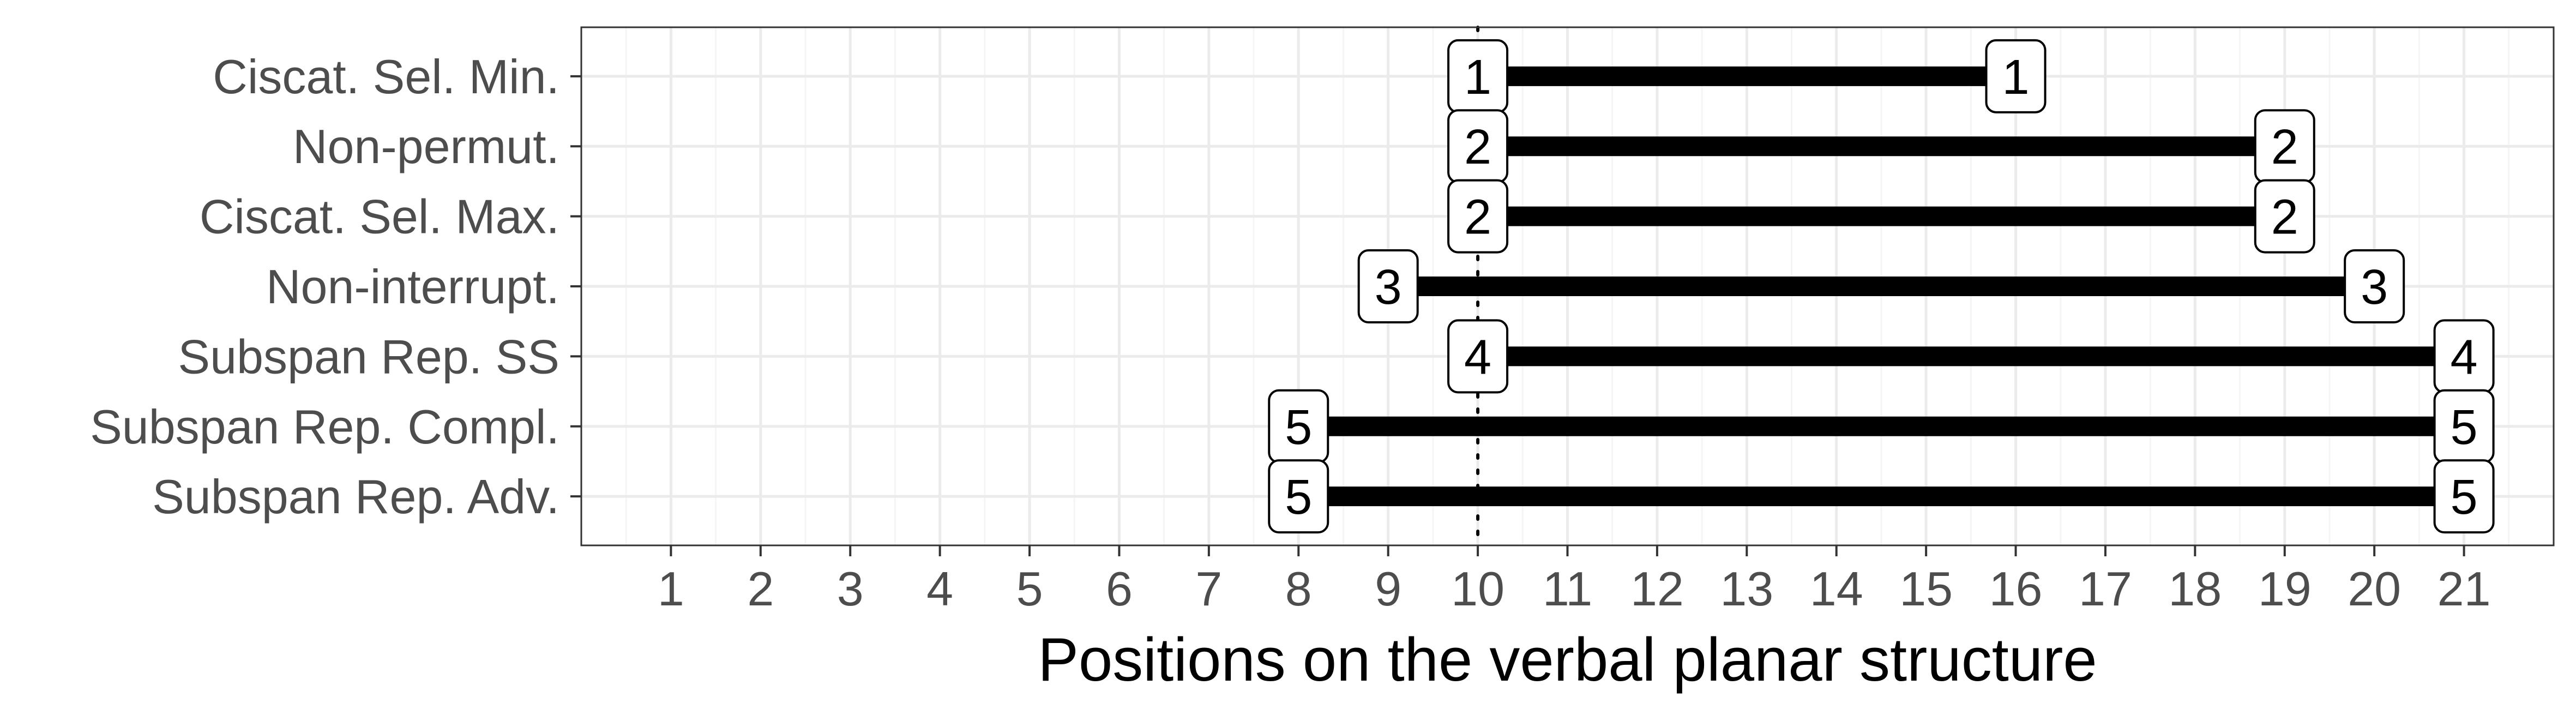 The image size is (2576, 721). I want to click on x-tick-label: 18, so click(2195, 589).